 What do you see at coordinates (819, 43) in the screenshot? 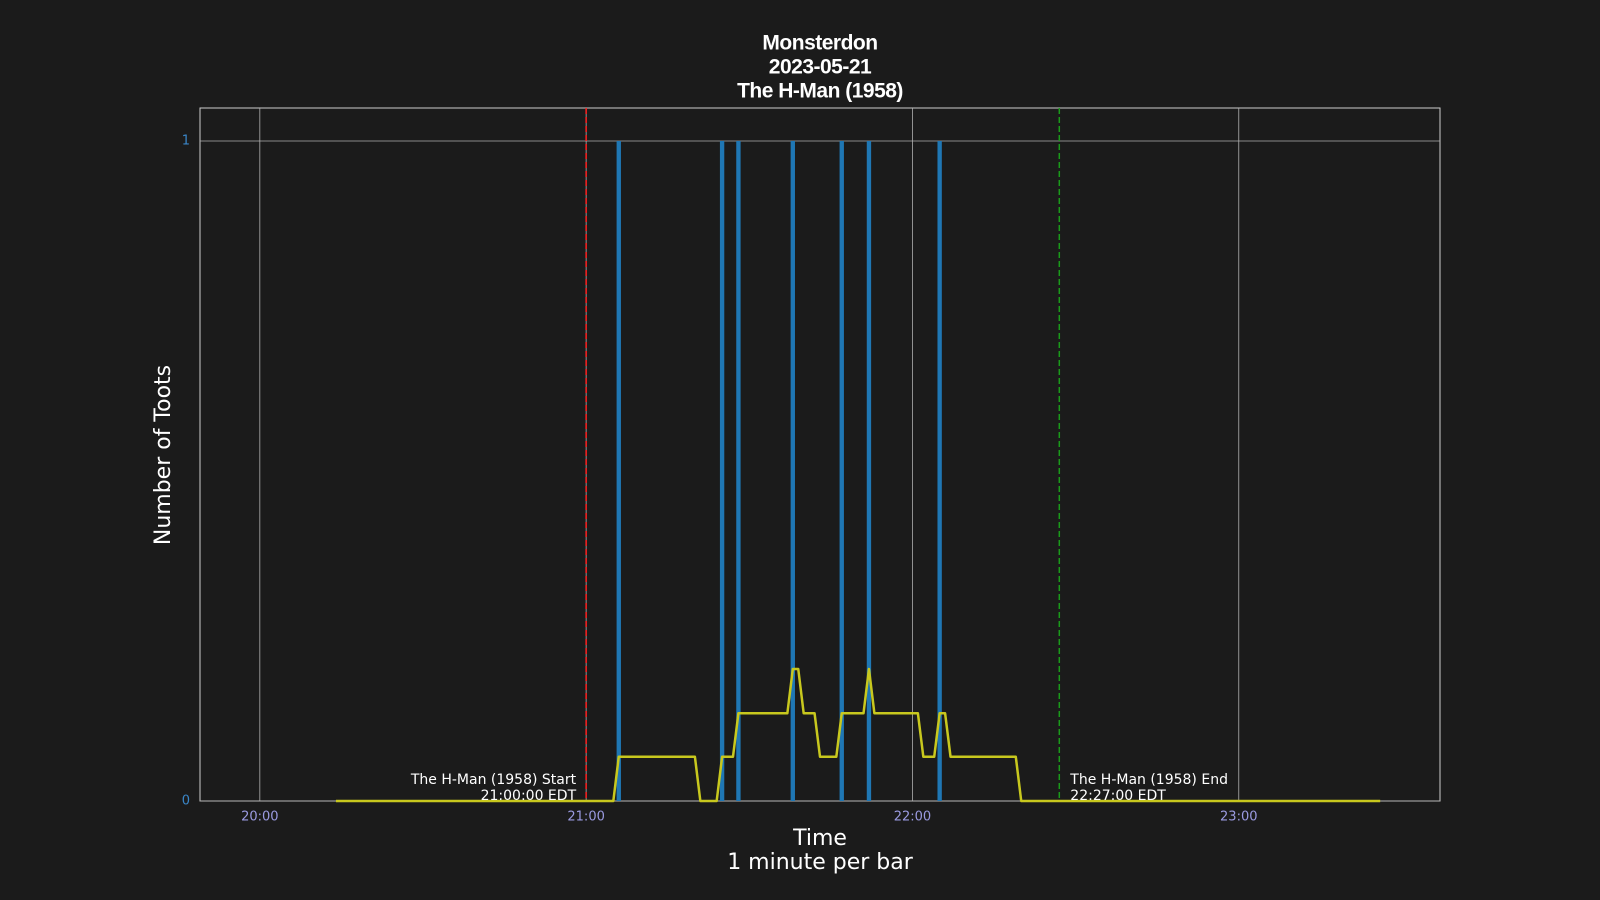
I see `chart-title: Monsterdon` at bounding box center [819, 43].